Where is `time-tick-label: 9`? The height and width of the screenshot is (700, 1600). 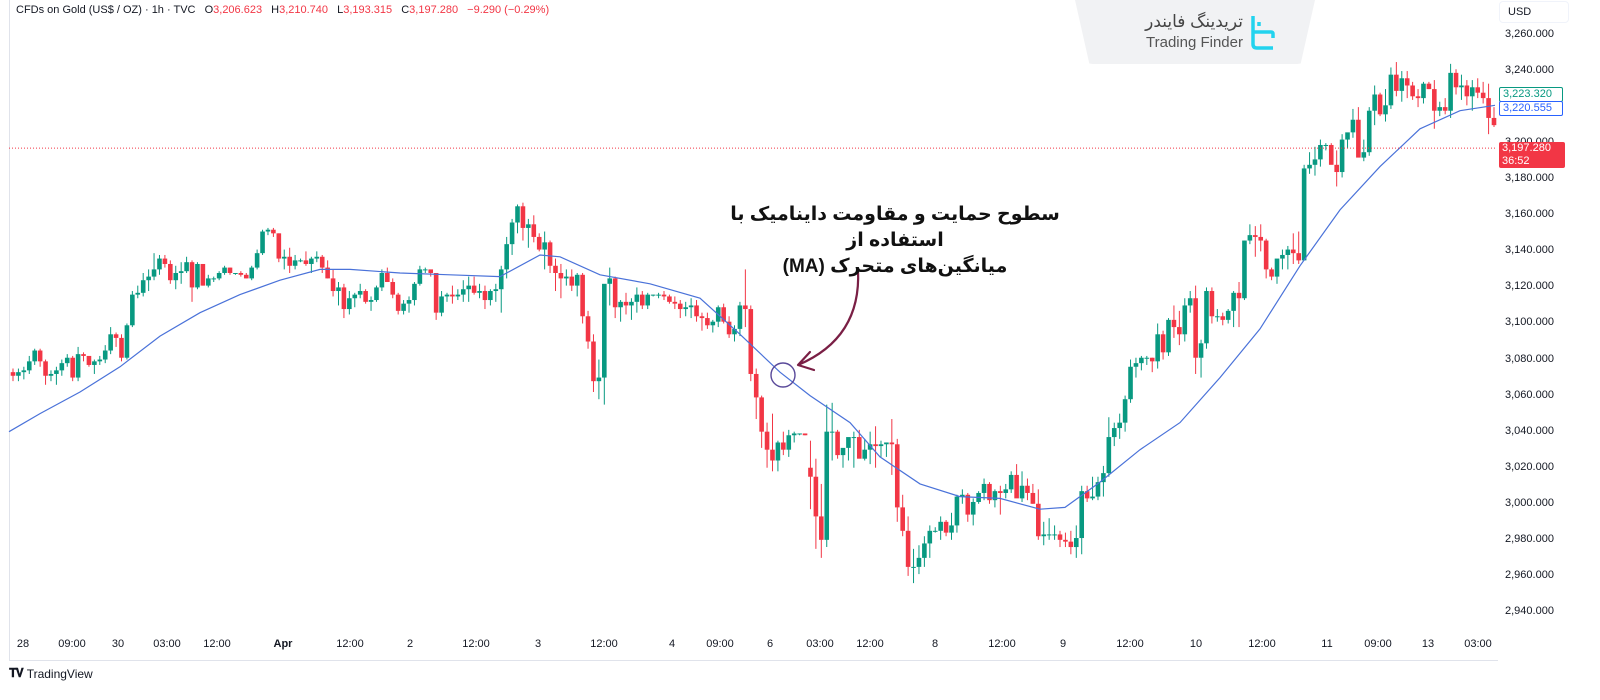
time-tick-label: 9 is located at coordinates (1063, 644).